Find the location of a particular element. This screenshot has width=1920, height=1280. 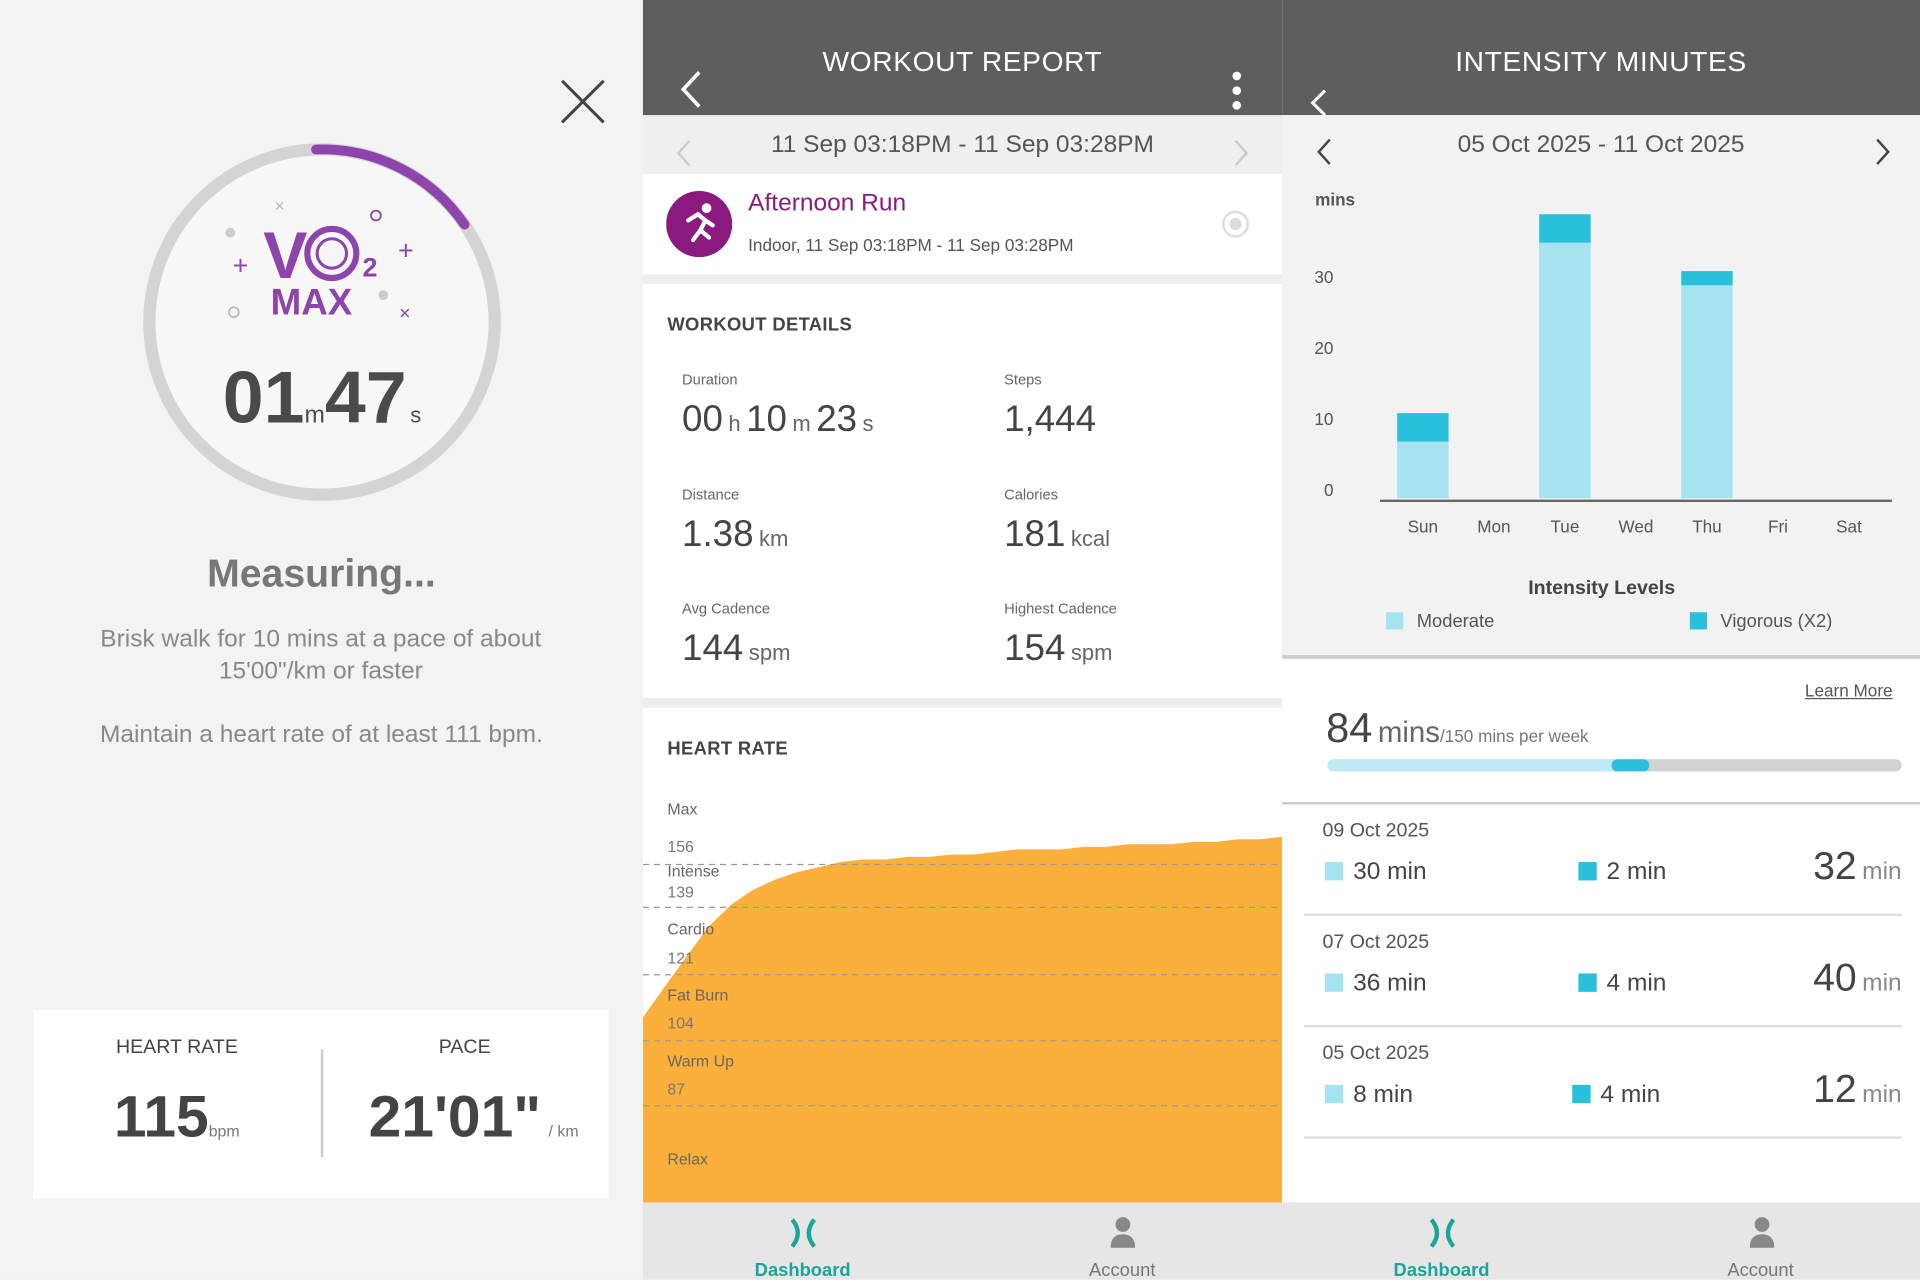

zone-name: Intense is located at coordinates (693, 872).